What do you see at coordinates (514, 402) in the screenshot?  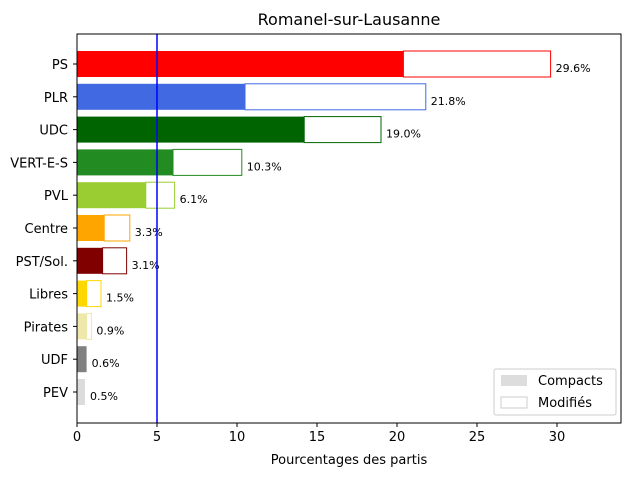 I see `legend-modifies-swatch` at bounding box center [514, 402].